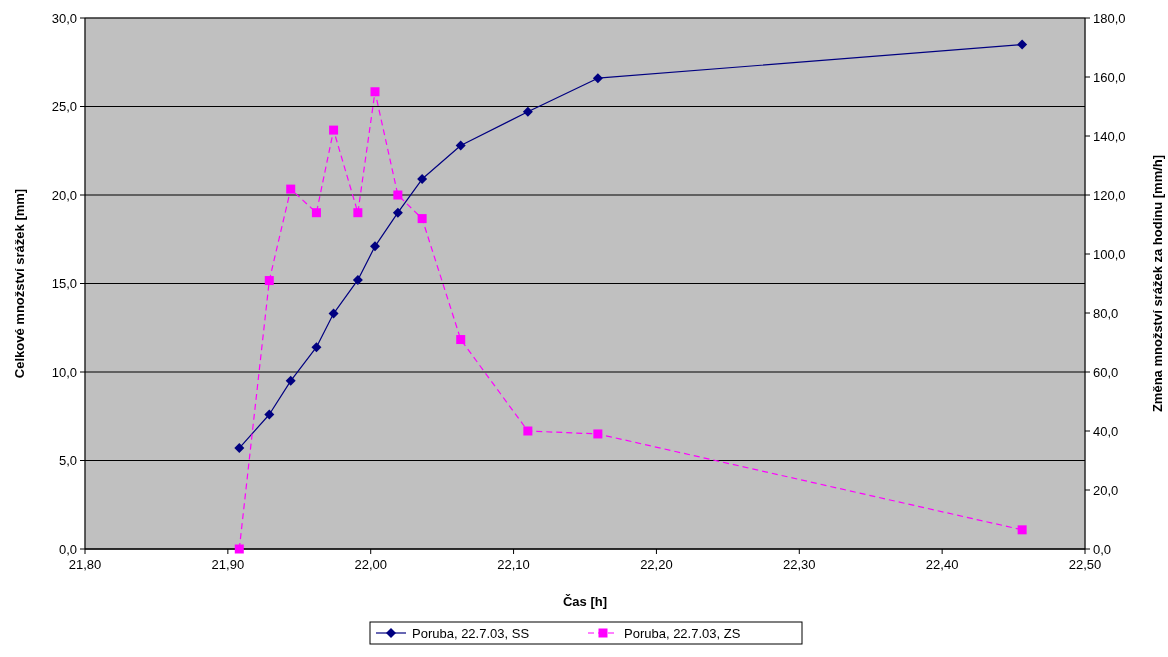 Image resolution: width=1168 pixels, height=657 pixels. Describe the element at coordinates (799, 564) in the screenshot. I see `x-tick-label: 22,30` at that location.